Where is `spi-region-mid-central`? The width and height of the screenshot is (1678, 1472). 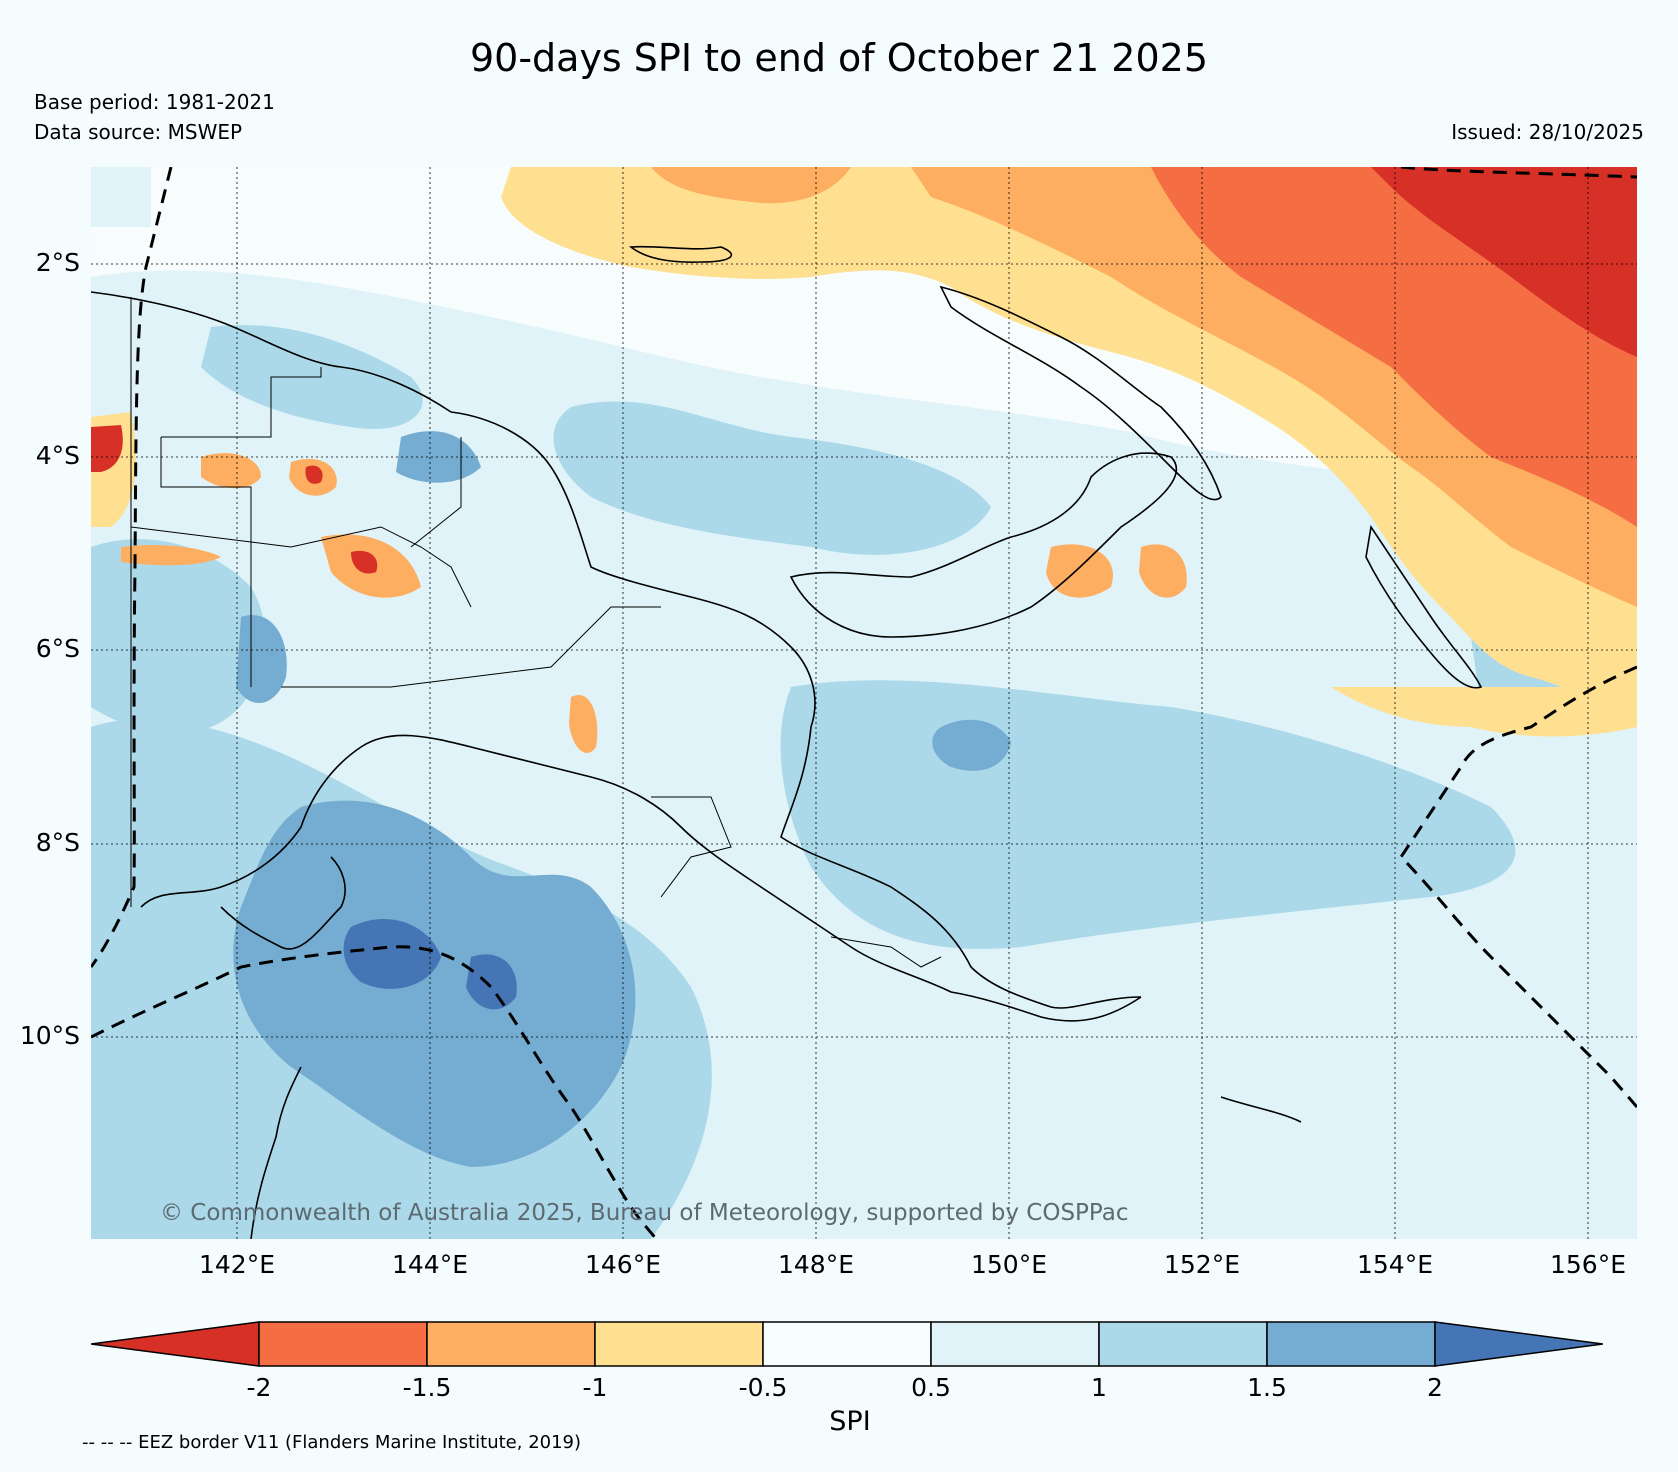 spi-region-mid-central is located at coordinates (772, 478).